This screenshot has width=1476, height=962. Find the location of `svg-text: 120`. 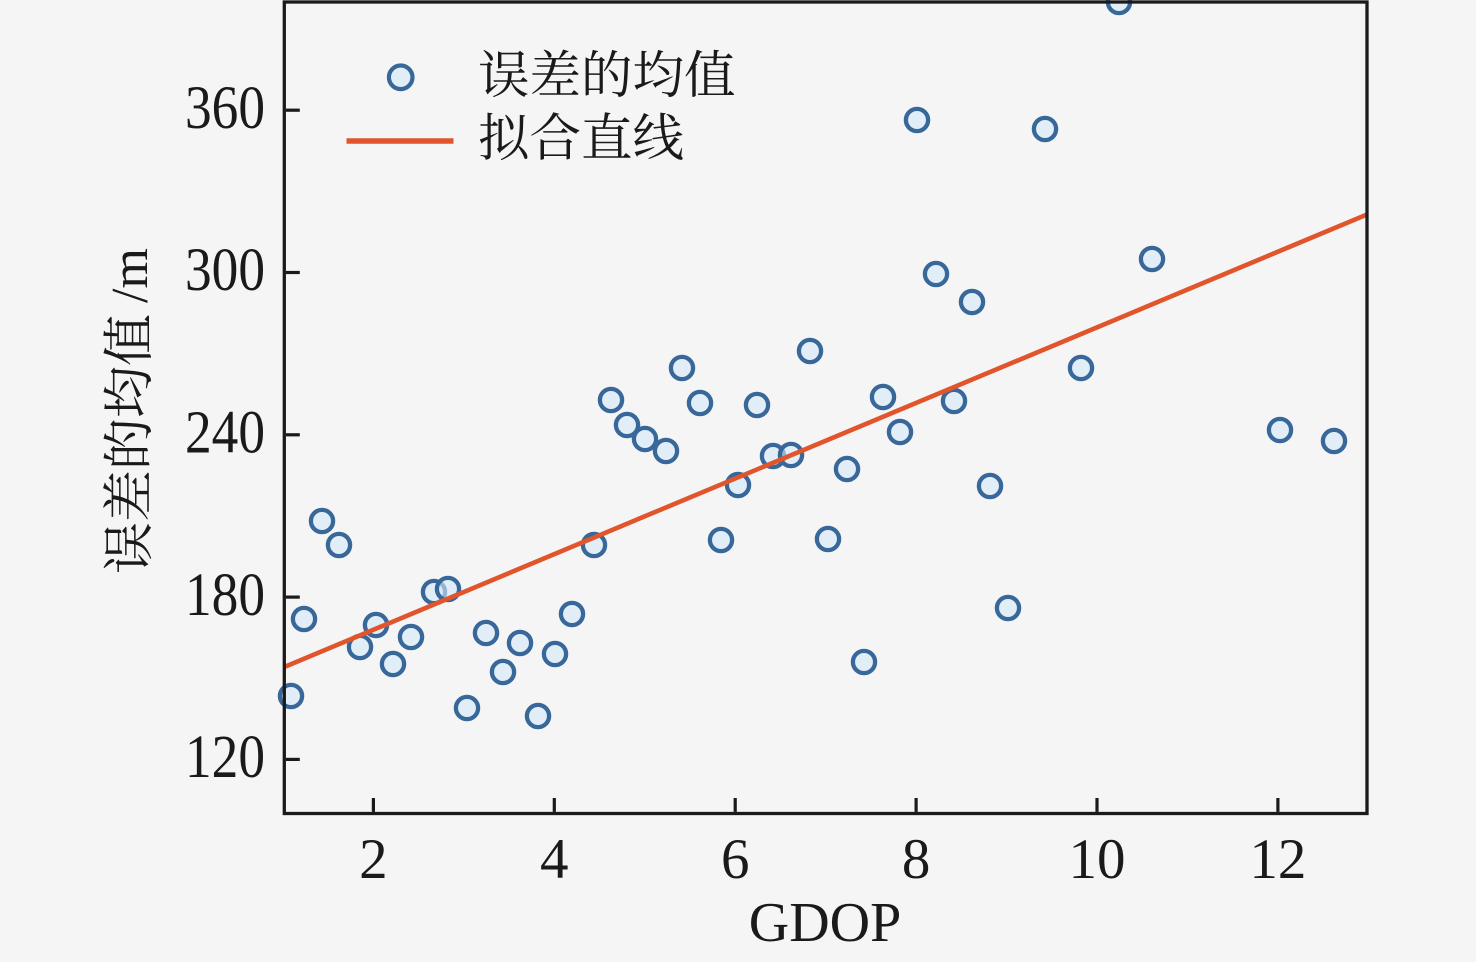

svg-text: 120 is located at coordinates (225, 757).